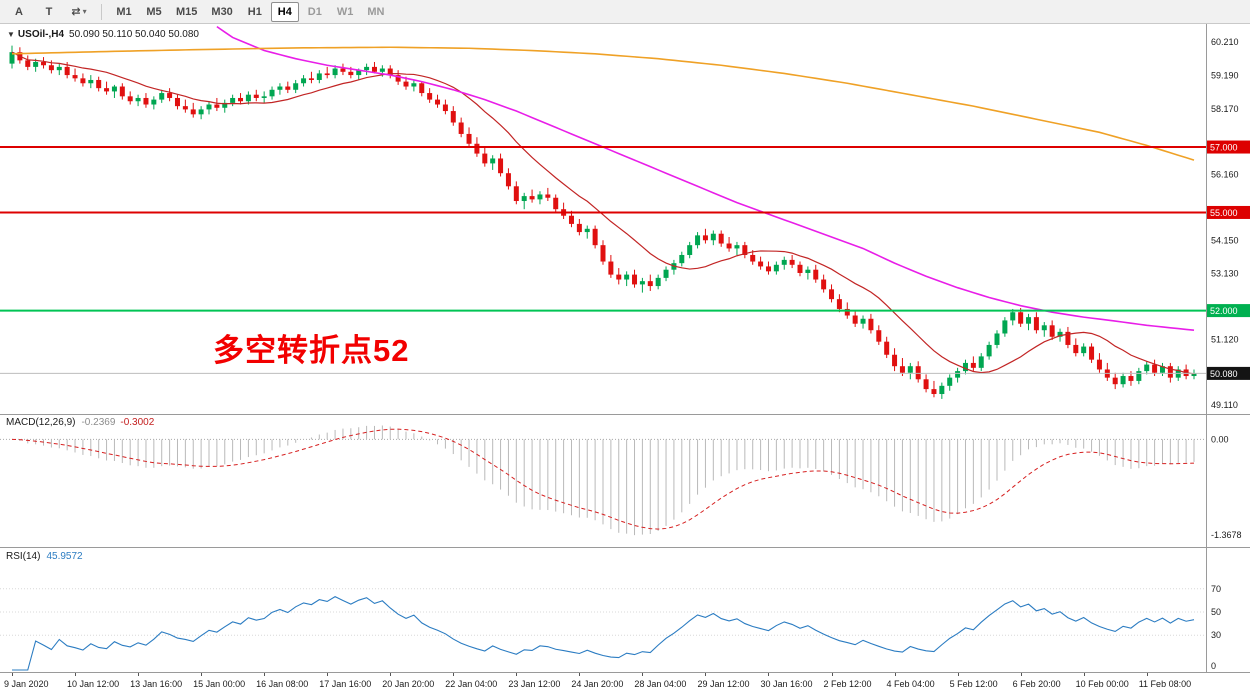  What do you see at coordinates (1216, 635) in the screenshot?
I see `rsi-axis-tick: 30` at bounding box center [1216, 635].